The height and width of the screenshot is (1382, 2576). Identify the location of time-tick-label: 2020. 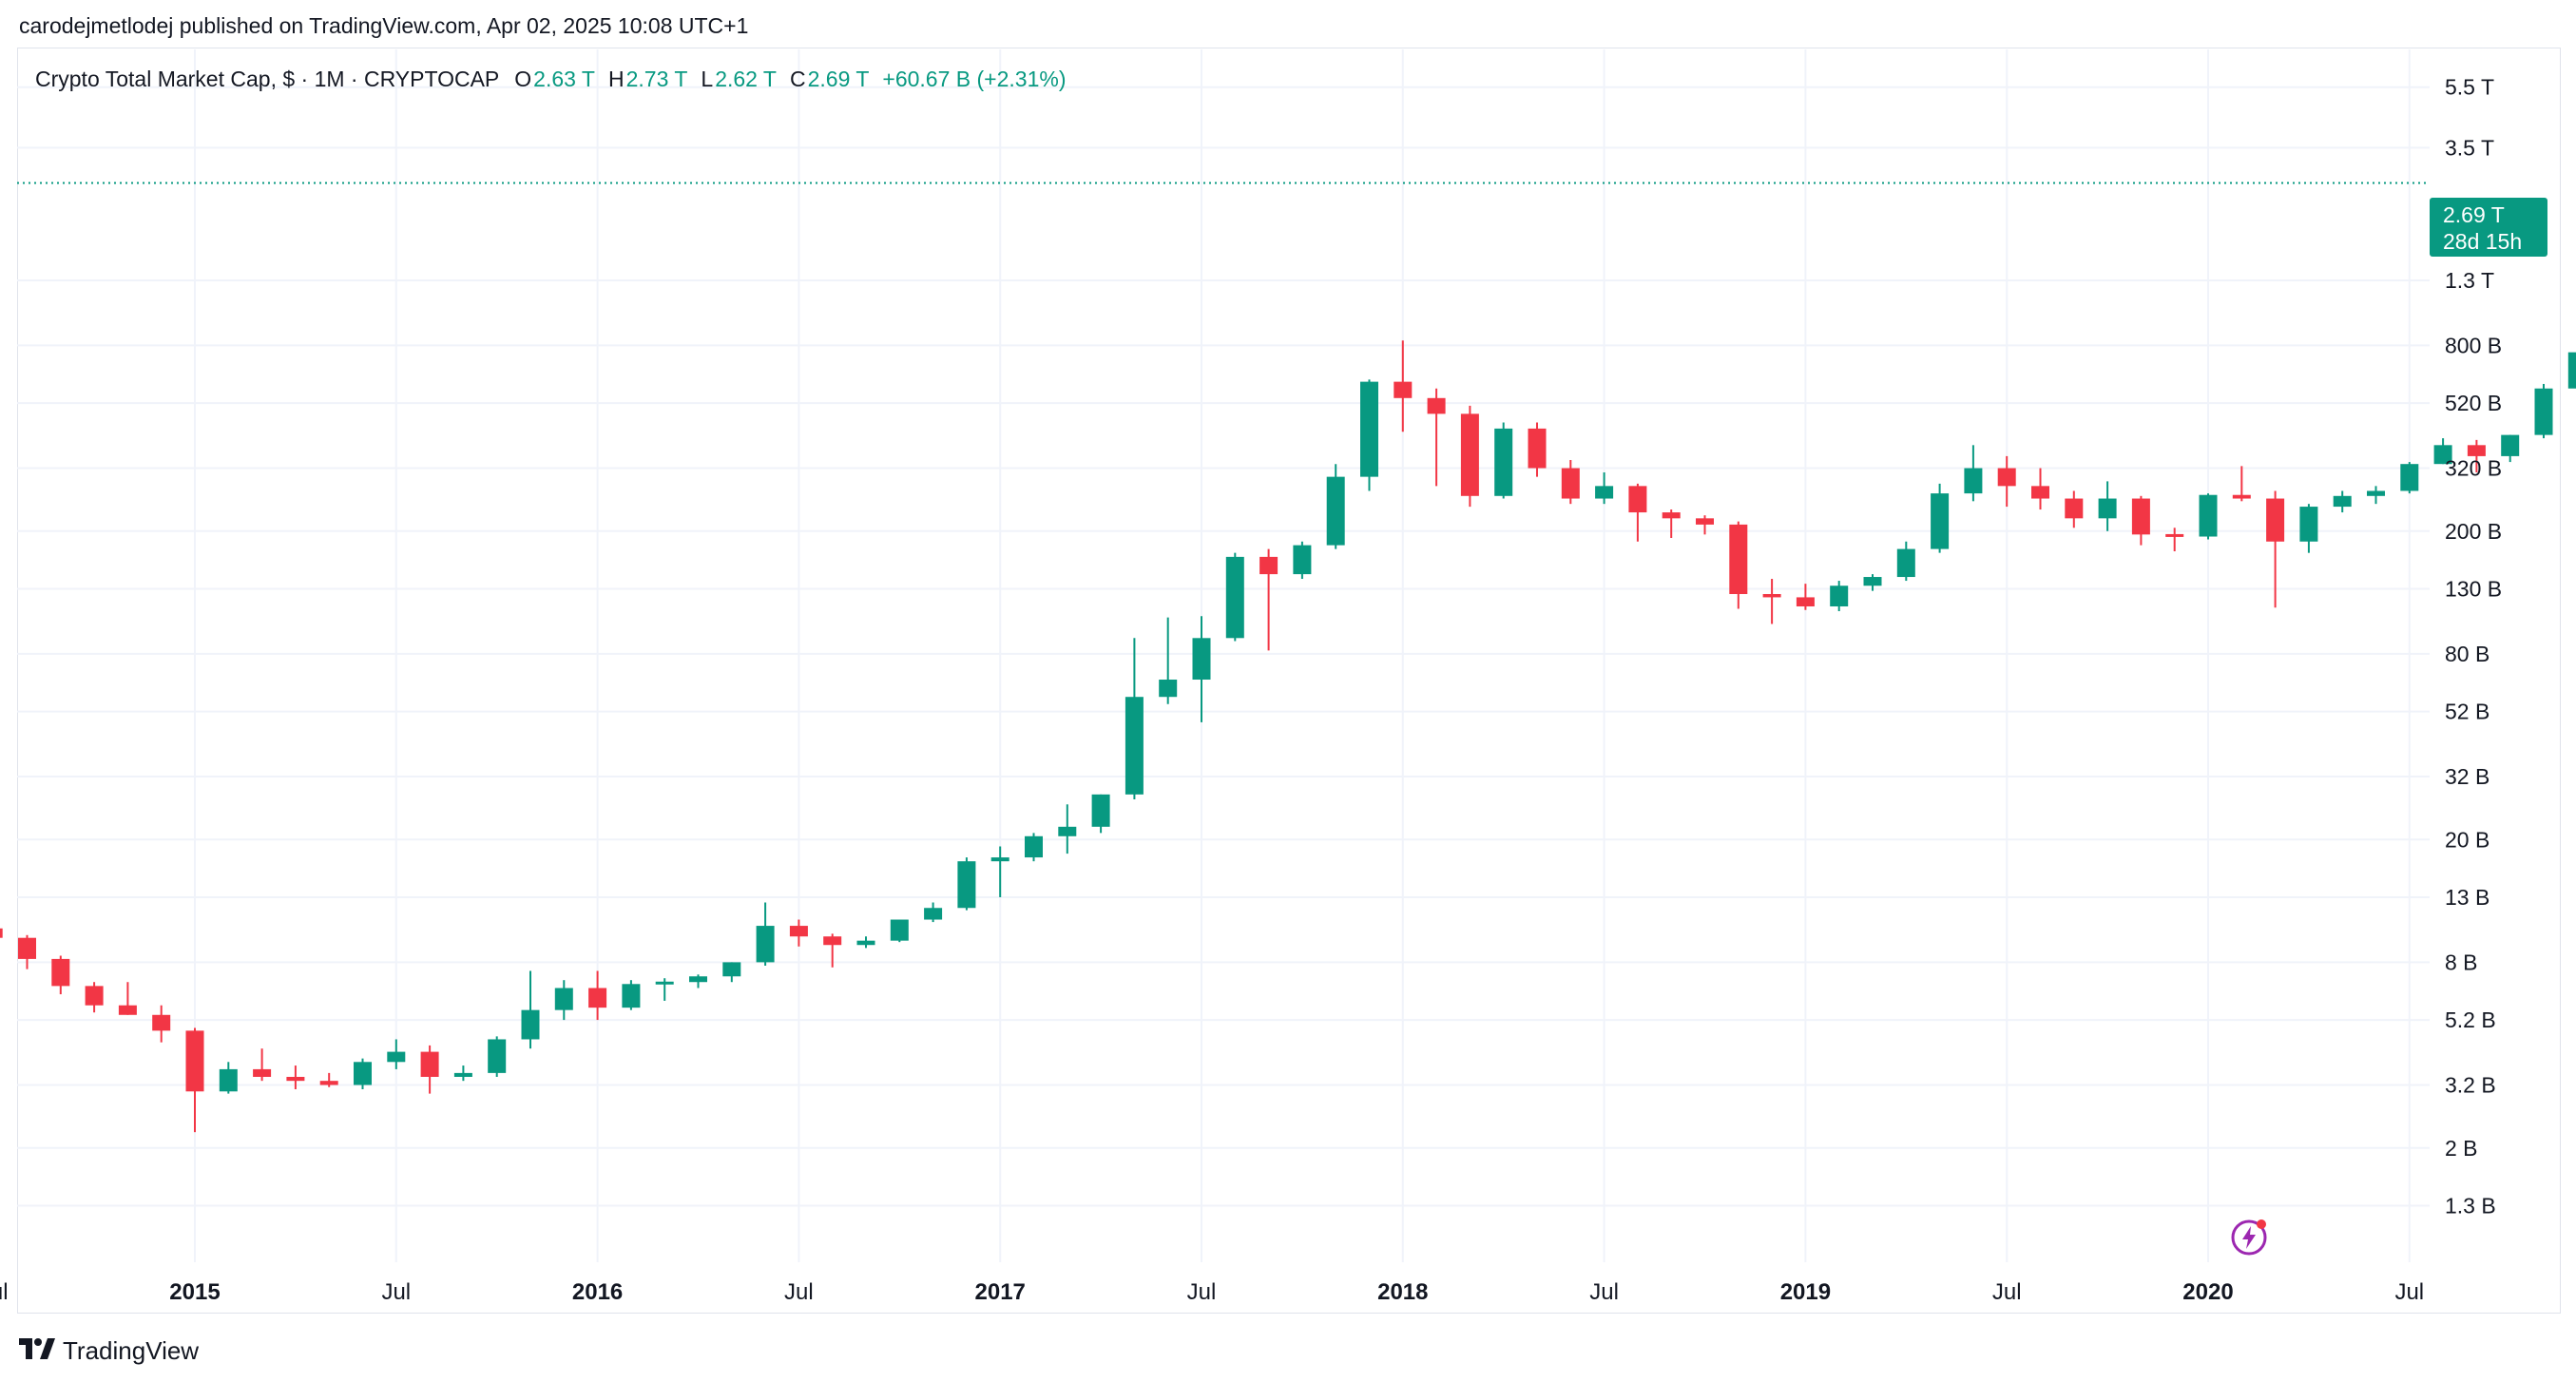
(2207, 1292).